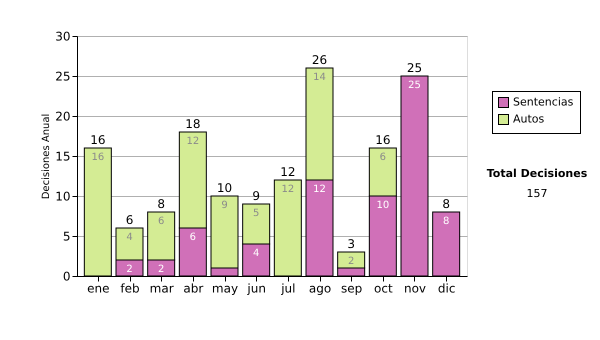 The width and height of the screenshot is (600, 340). Describe the element at coordinates (537, 173) in the screenshot. I see `text: Total Decisiones` at that location.